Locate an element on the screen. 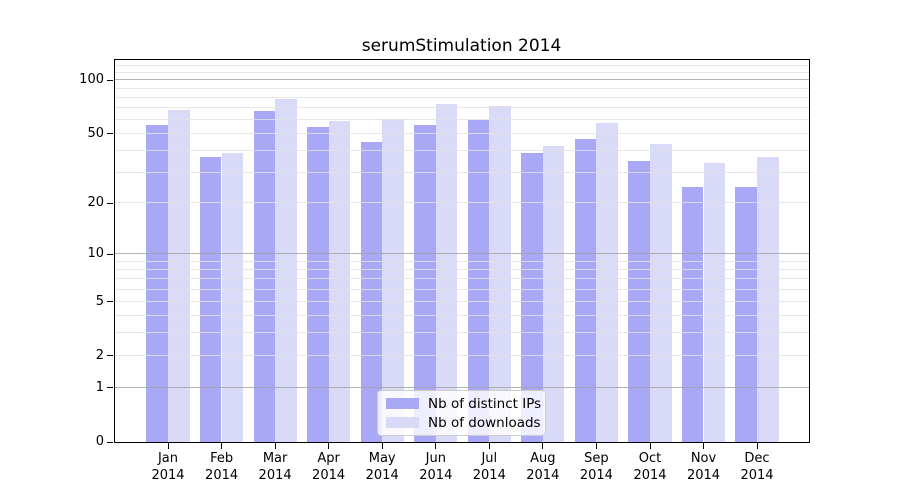 This screenshot has height=500, width=900. y-tick-label: 50 is located at coordinates (95, 133).